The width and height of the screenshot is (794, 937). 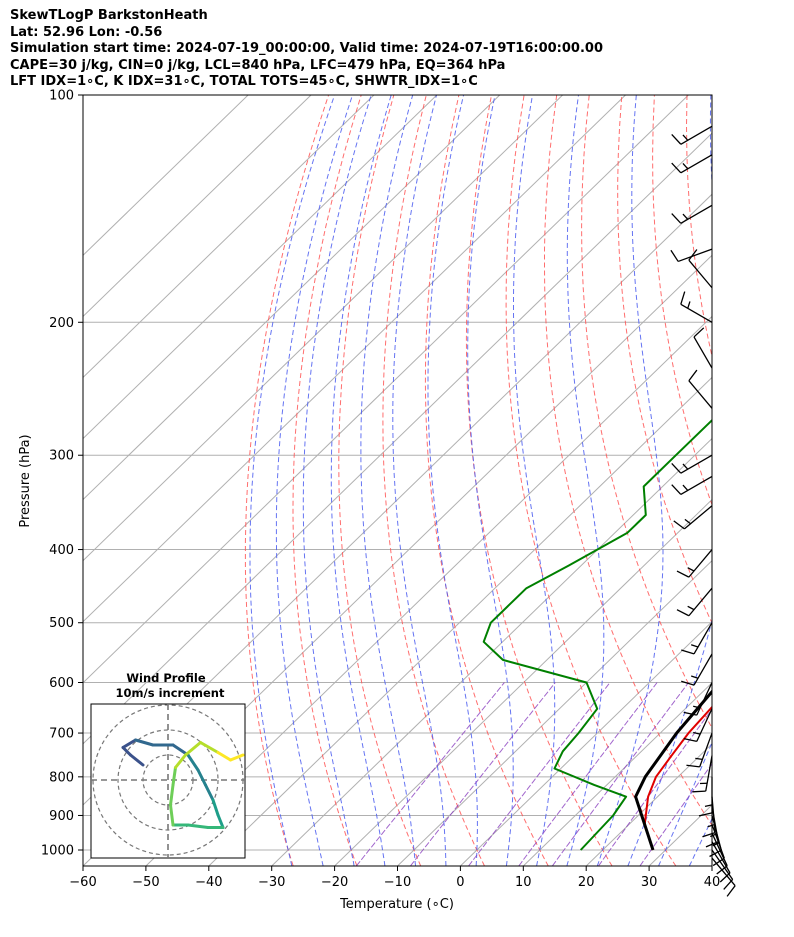 I want to click on y-axis-label: Pressure (hPa), so click(x=25, y=480).